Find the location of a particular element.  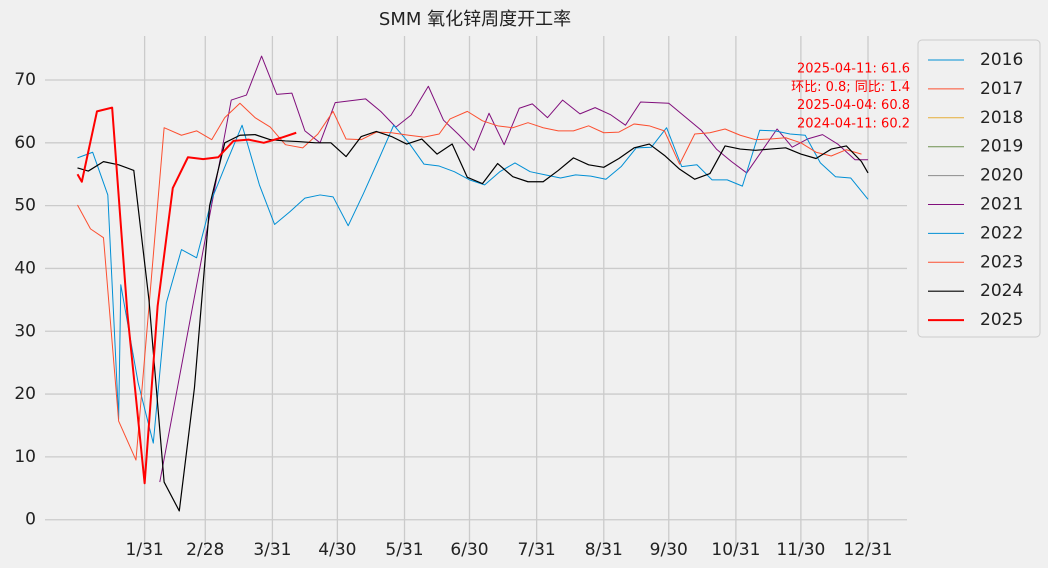

y-tick-label: 30 is located at coordinates (25, 331).